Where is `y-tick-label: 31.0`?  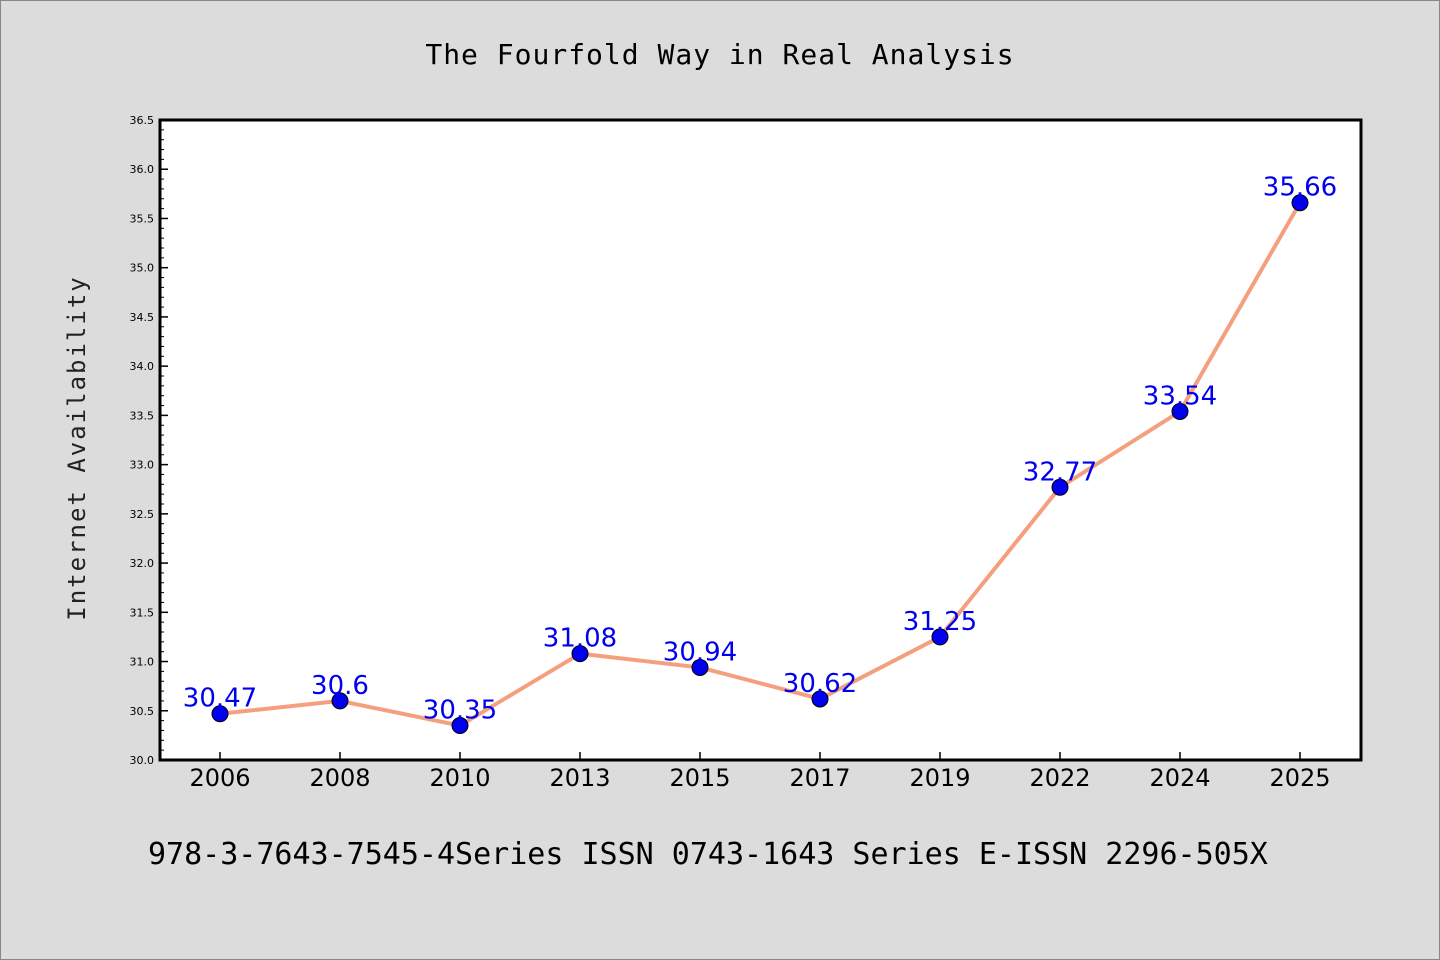
y-tick-label: 31.0 is located at coordinates (142, 662).